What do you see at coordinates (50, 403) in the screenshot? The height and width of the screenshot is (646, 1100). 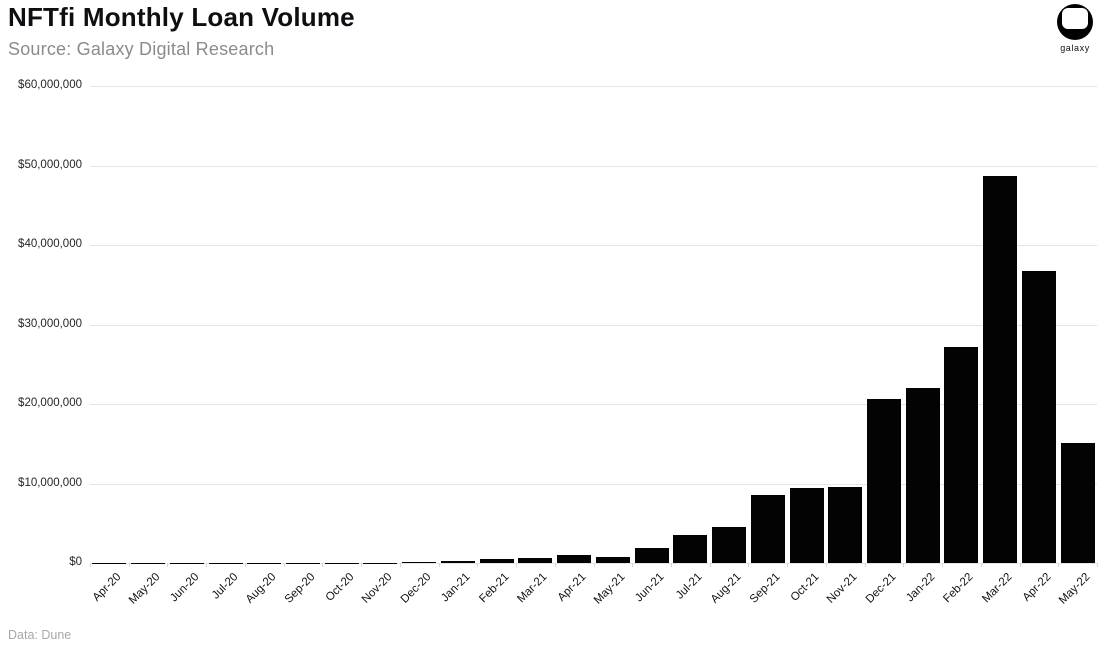 I see `y-axis-tick-label: $20,000,000` at bounding box center [50, 403].